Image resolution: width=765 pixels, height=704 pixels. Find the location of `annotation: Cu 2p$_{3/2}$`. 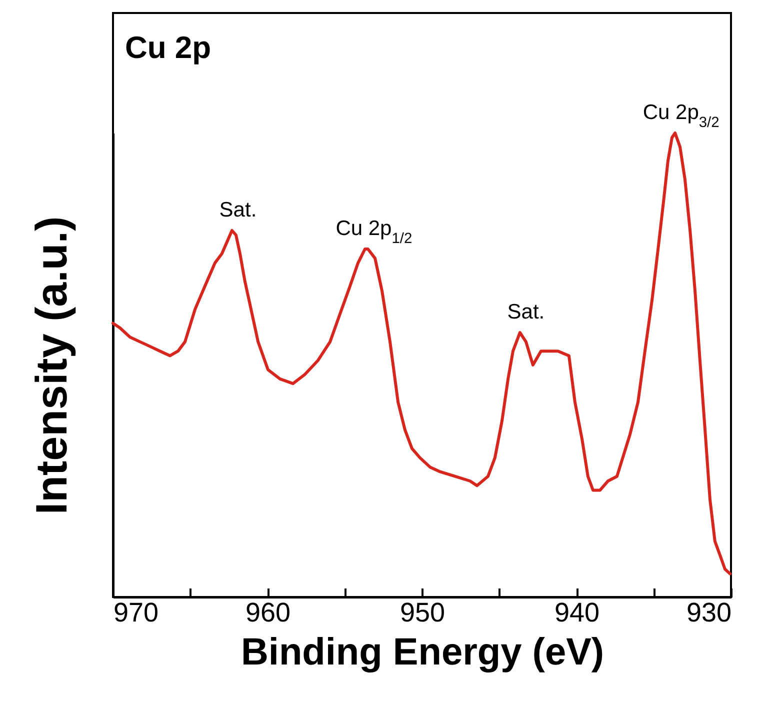

annotation: Cu 2p$_{3/2}$ is located at coordinates (681, 116).